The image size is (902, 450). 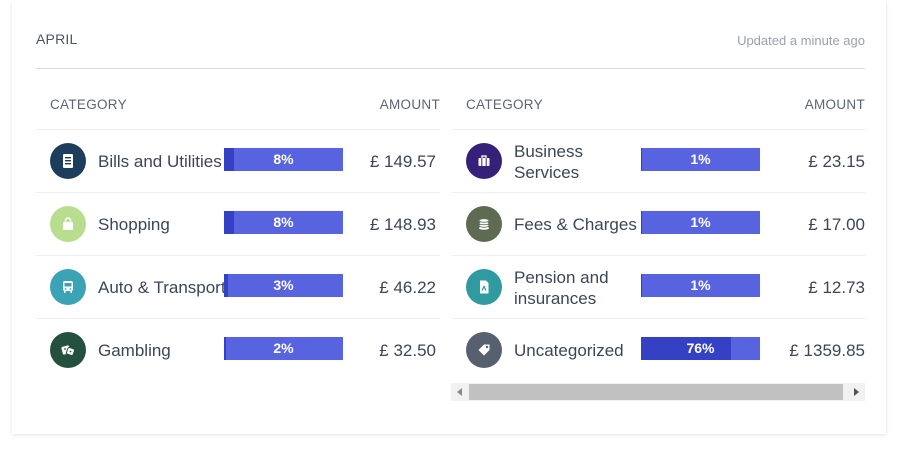 I want to click on category-name: Pension and insurances, so click(x=561, y=287).